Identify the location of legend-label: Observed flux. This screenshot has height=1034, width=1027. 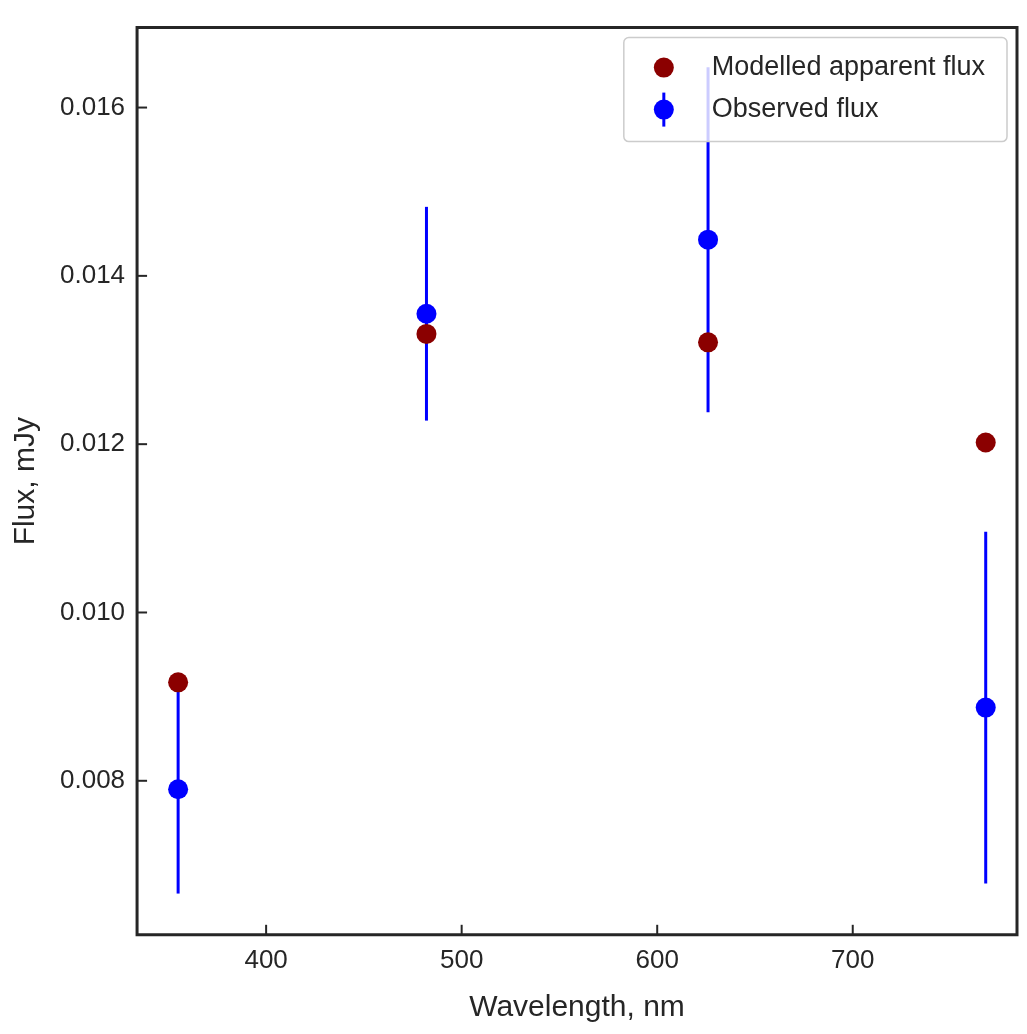
(795, 108).